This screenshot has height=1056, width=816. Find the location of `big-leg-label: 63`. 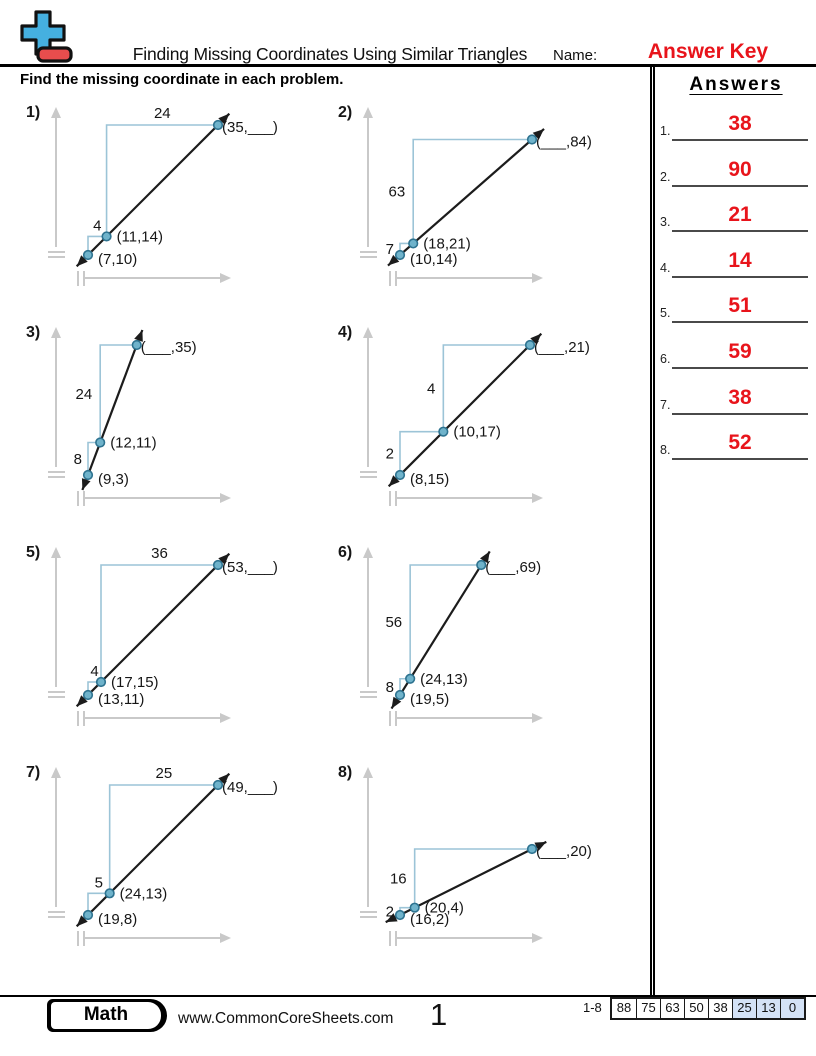

big-leg-label: 63 is located at coordinates (397, 191).